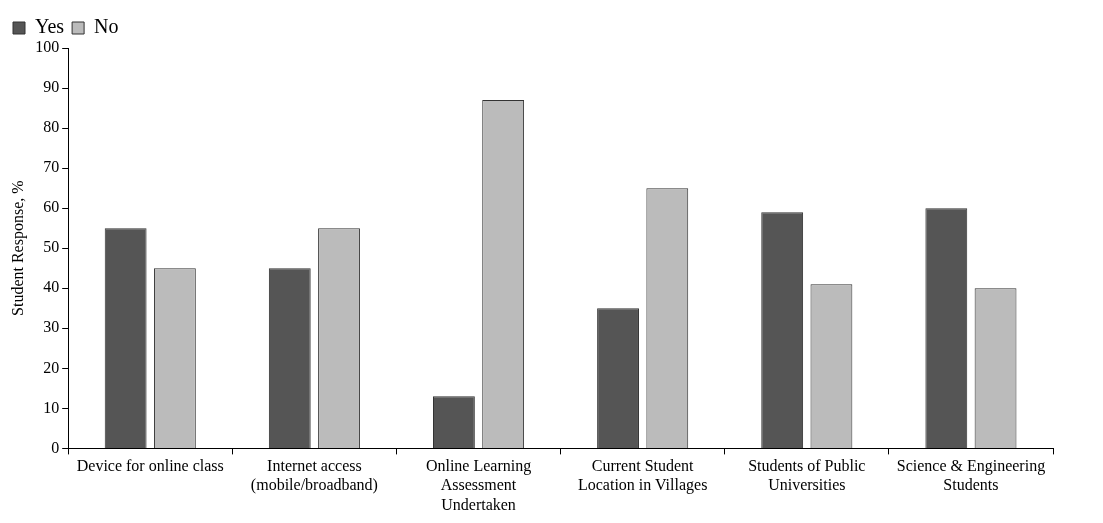 This screenshot has width=1103, height=523. What do you see at coordinates (17, 248) in the screenshot?
I see `y-axis-title: Student Response, %` at bounding box center [17, 248].